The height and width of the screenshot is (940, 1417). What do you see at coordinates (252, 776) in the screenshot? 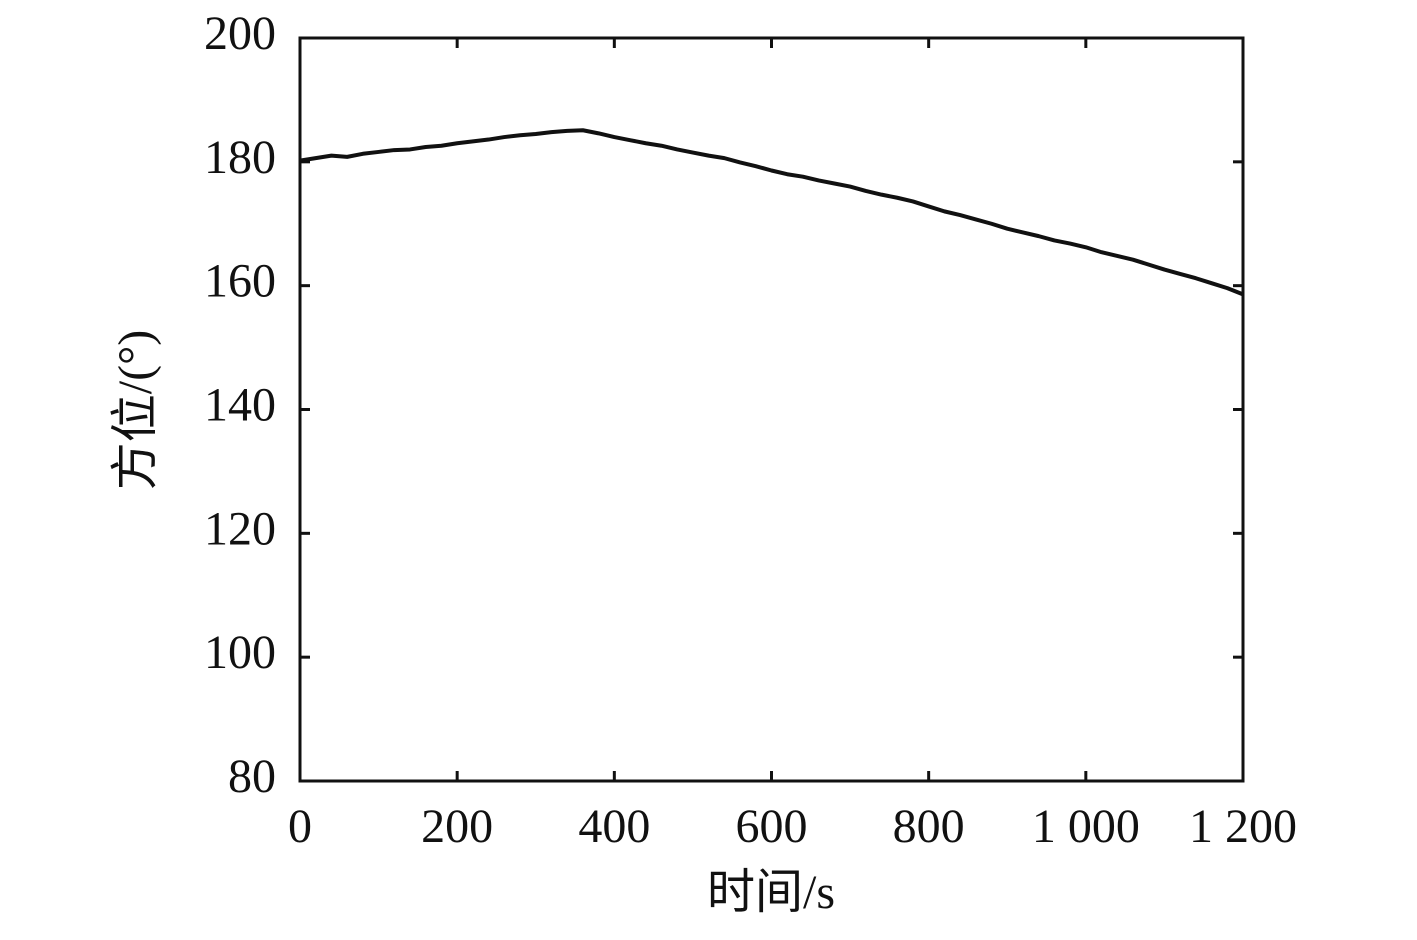
I see `y-tick-label: 80` at bounding box center [252, 776].